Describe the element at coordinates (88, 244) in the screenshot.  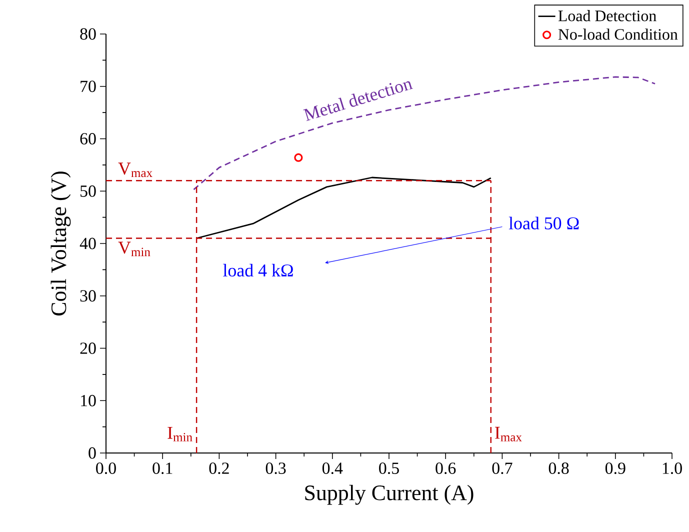
I see `y-tick-label: 40` at that location.